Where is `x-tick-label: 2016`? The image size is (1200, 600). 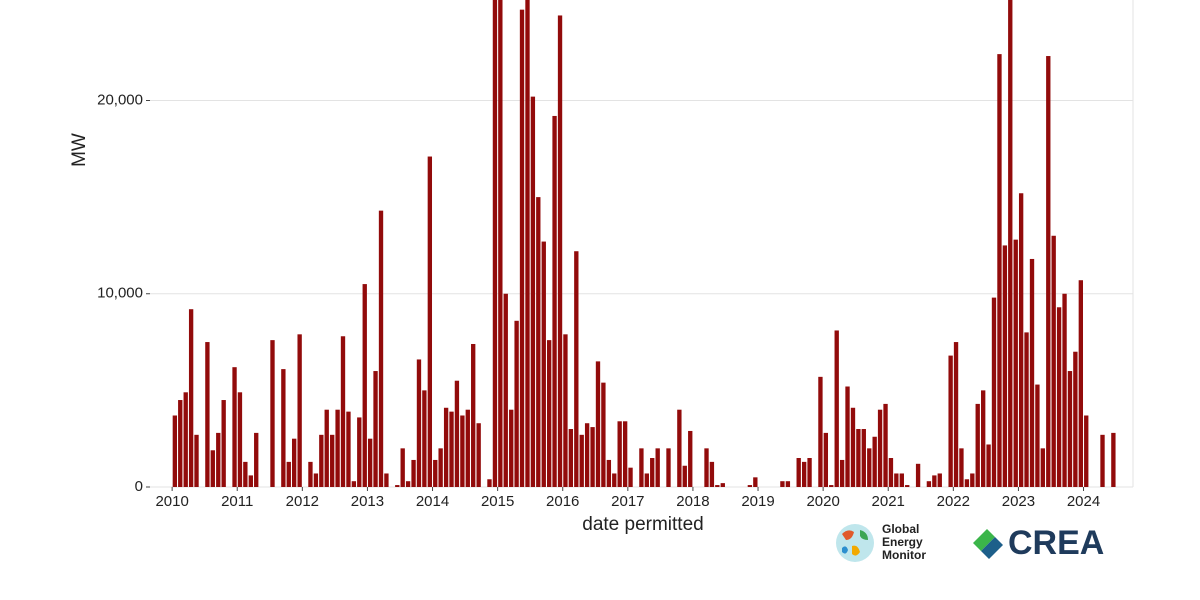 x-tick-label: 2016 is located at coordinates (562, 501).